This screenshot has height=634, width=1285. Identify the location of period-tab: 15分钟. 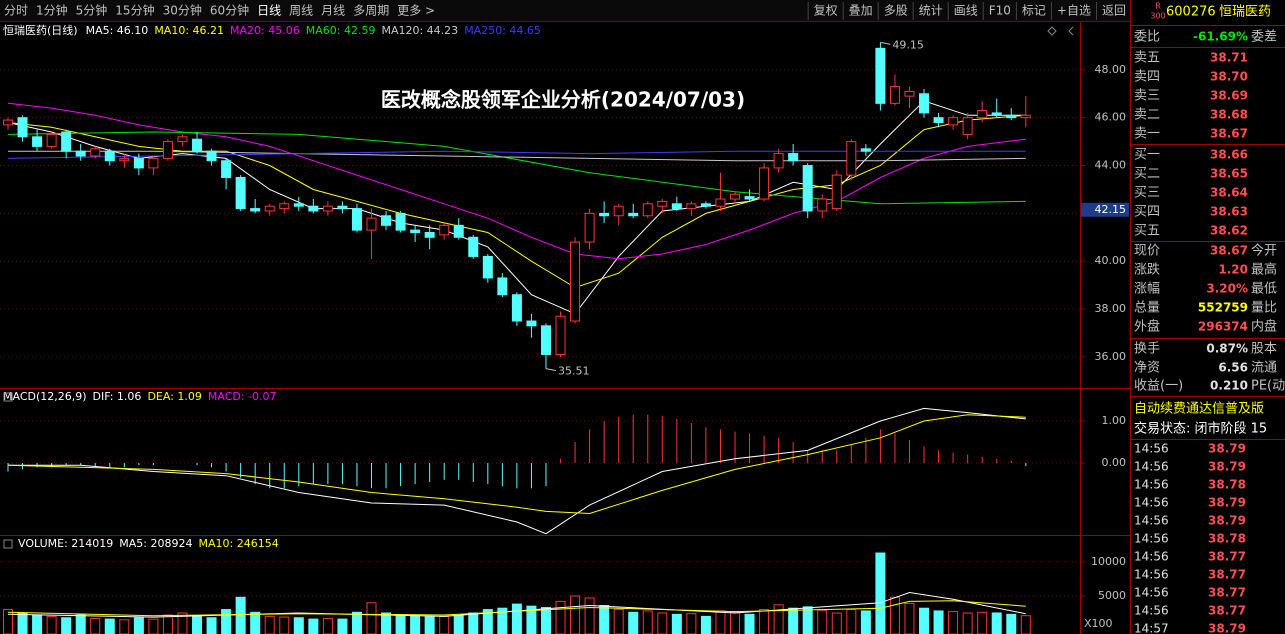
(134, 10).